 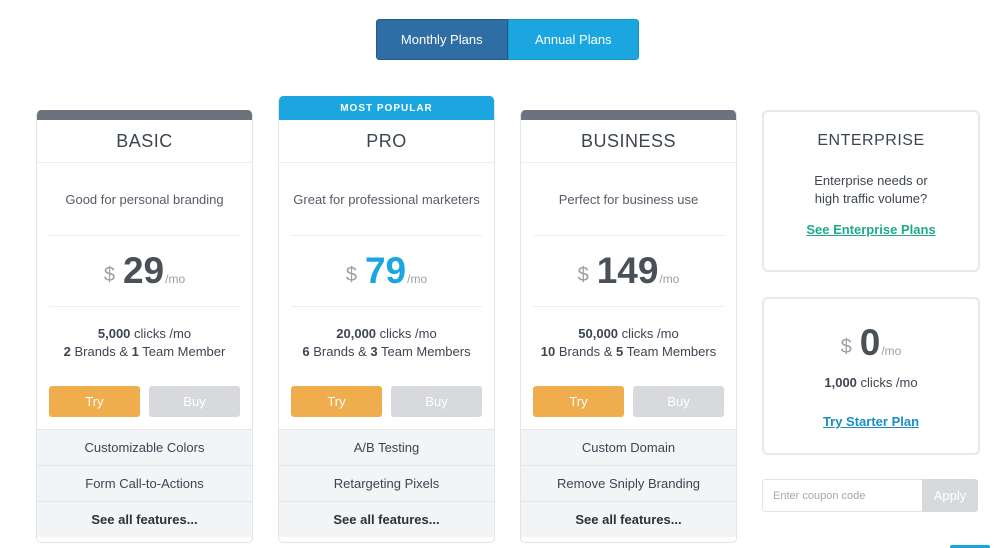 I want to click on see-enterprise-plans-link: See Enterprise Plans, so click(x=871, y=229).